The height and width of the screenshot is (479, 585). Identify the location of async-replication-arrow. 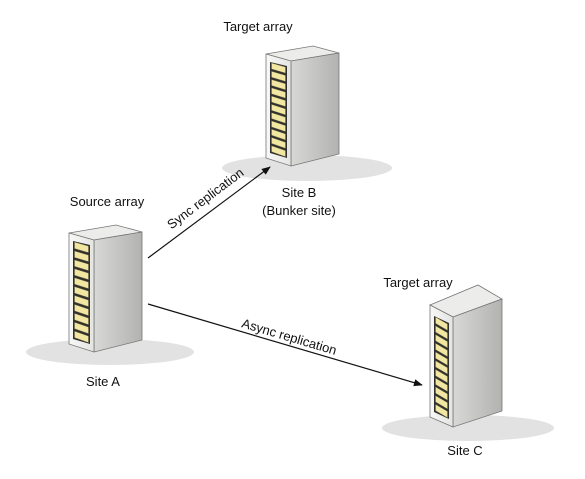
(285, 345).